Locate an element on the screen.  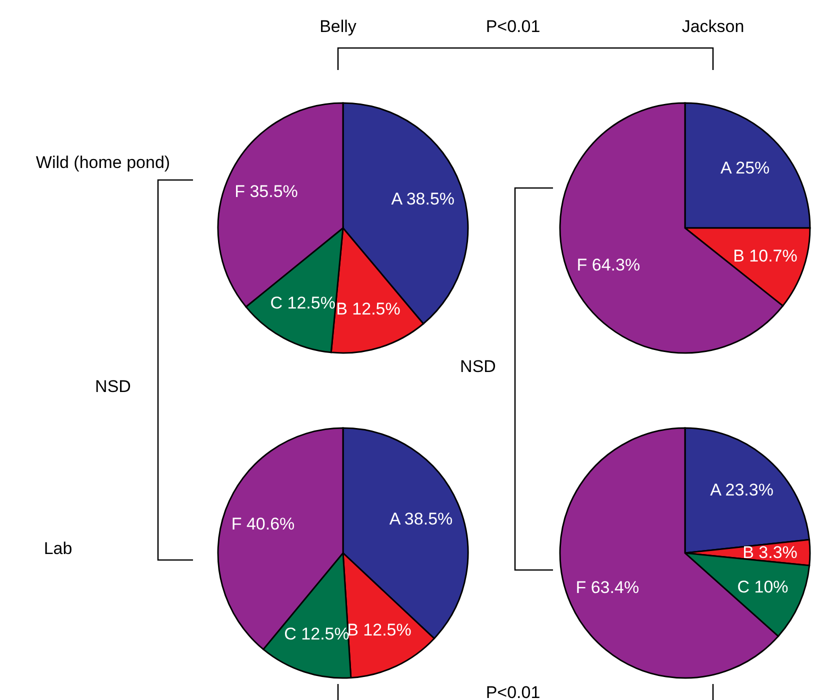
text: Lab is located at coordinates (58, 548).